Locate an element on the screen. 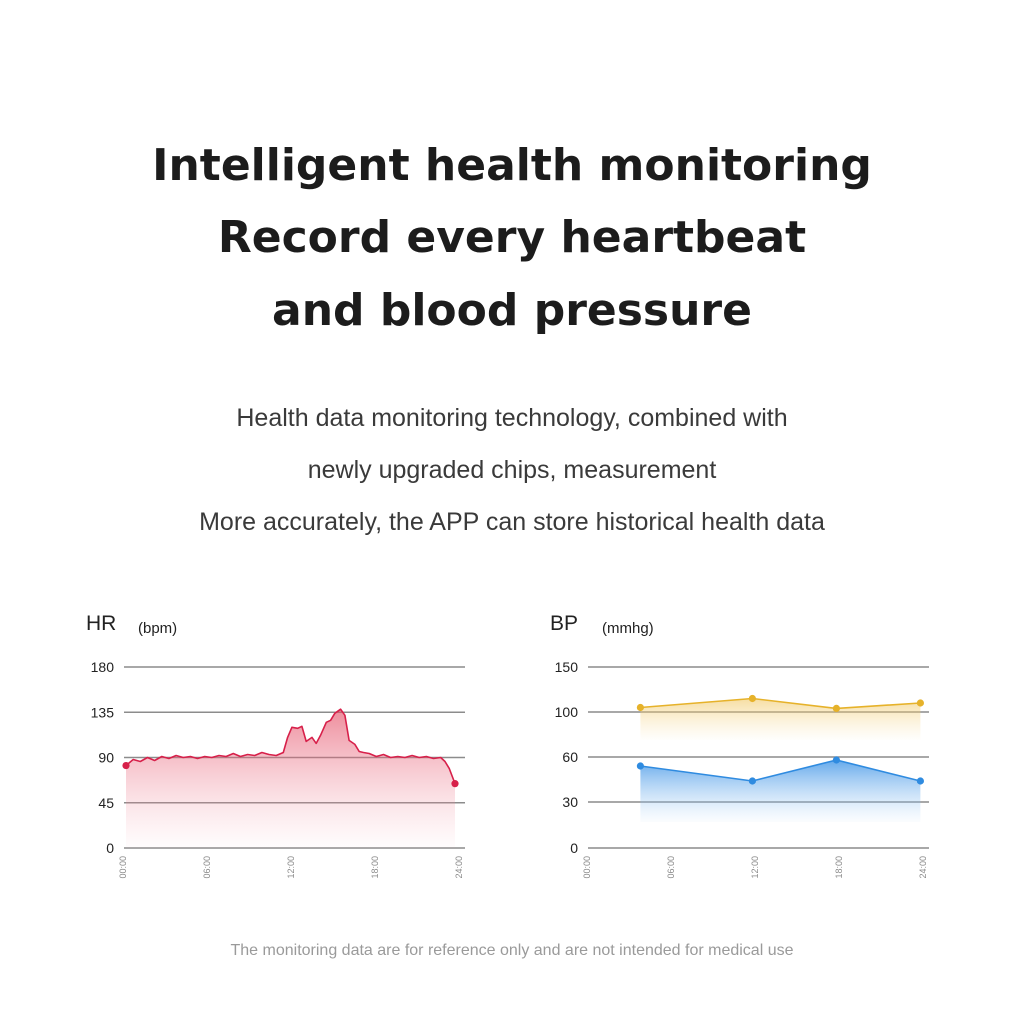 The height and width of the screenshot is (1024, 1024). hr-x-axis-ticks: 00:00 06:00 12:00 18:00 24:00 is located at coordinates (291, 867).